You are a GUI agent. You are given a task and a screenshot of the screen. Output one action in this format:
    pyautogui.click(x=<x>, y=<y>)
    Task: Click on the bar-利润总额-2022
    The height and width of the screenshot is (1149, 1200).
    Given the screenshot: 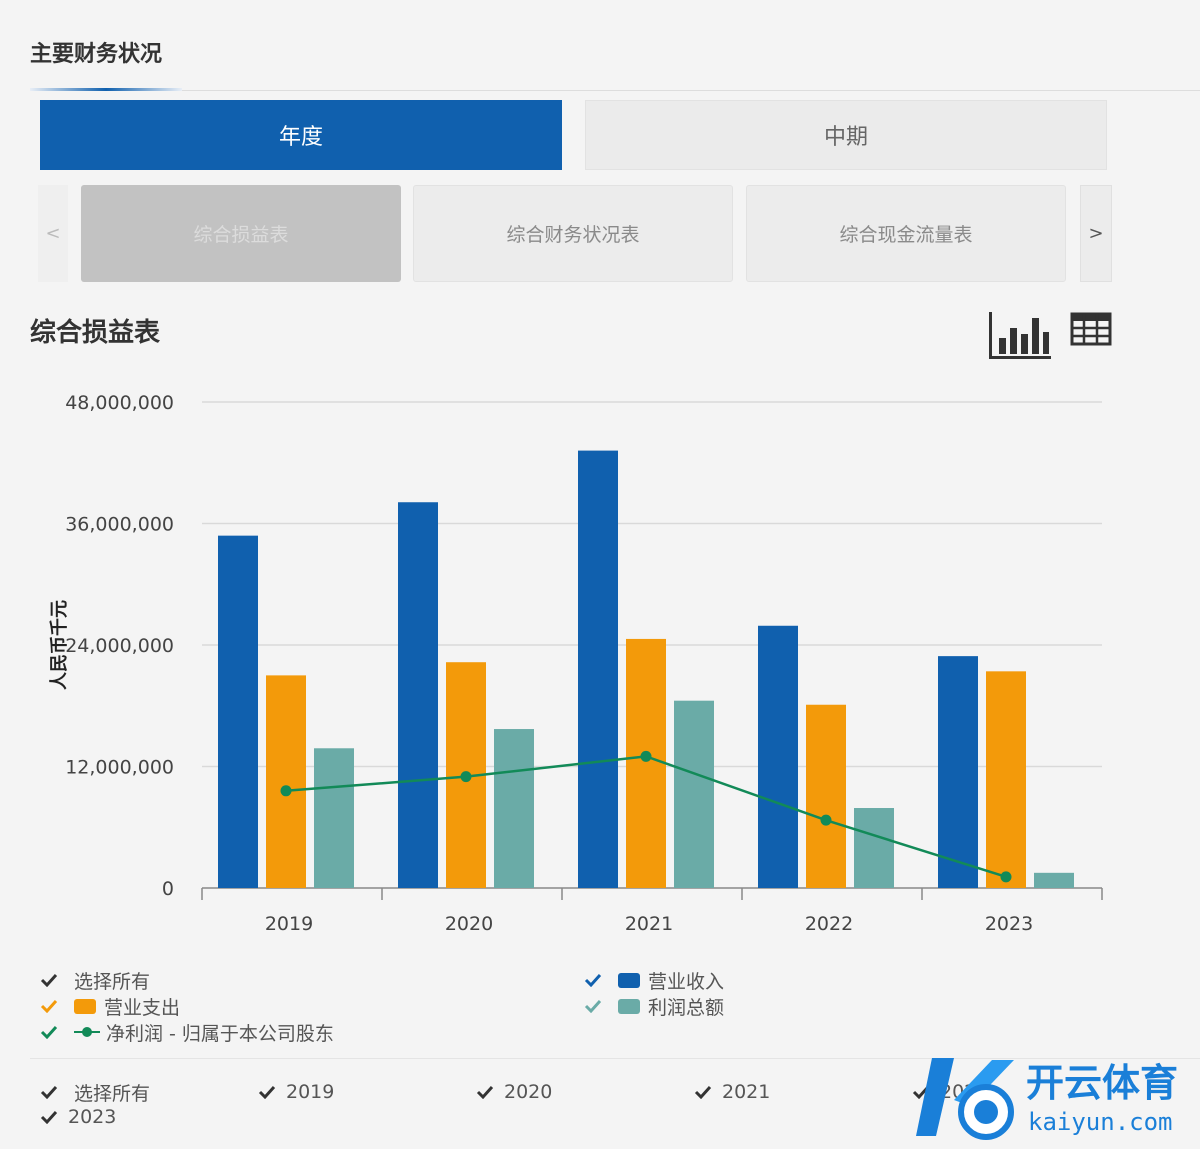 What is the action you would take?
    pyautogui.click(x=874, y=848)
    